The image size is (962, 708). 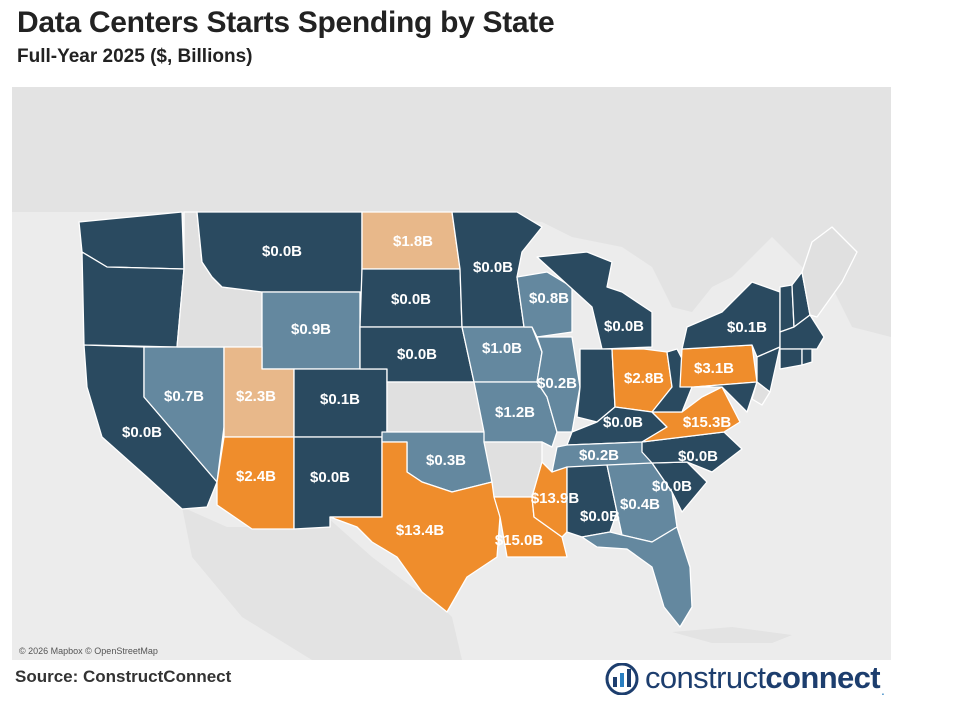 I want to click on state-value-label-ky: $0.0B, so click(x=623, y=422).